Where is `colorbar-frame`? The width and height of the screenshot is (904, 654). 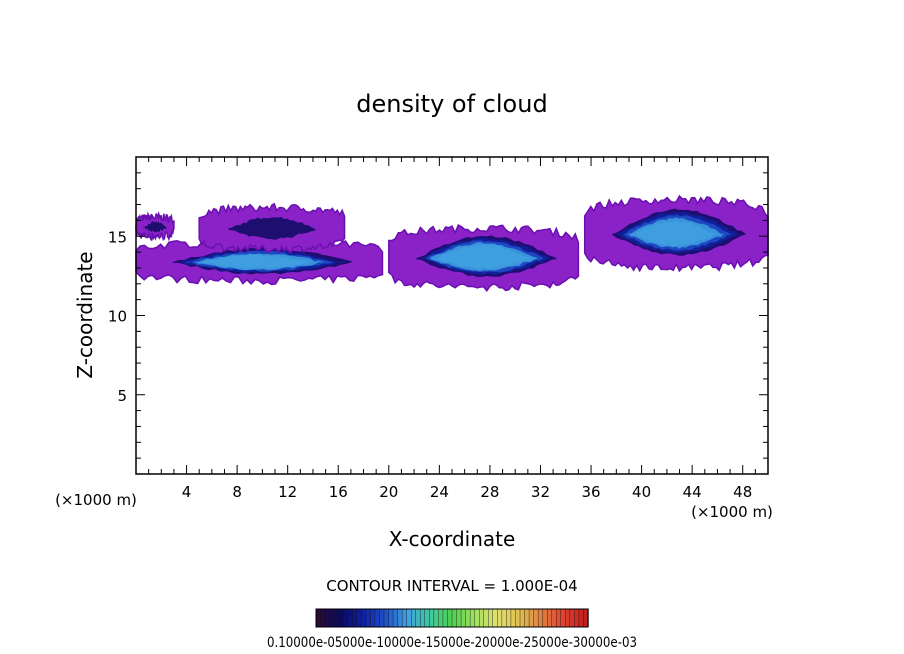
colorbar-frame is located at coordinates (452, 618).